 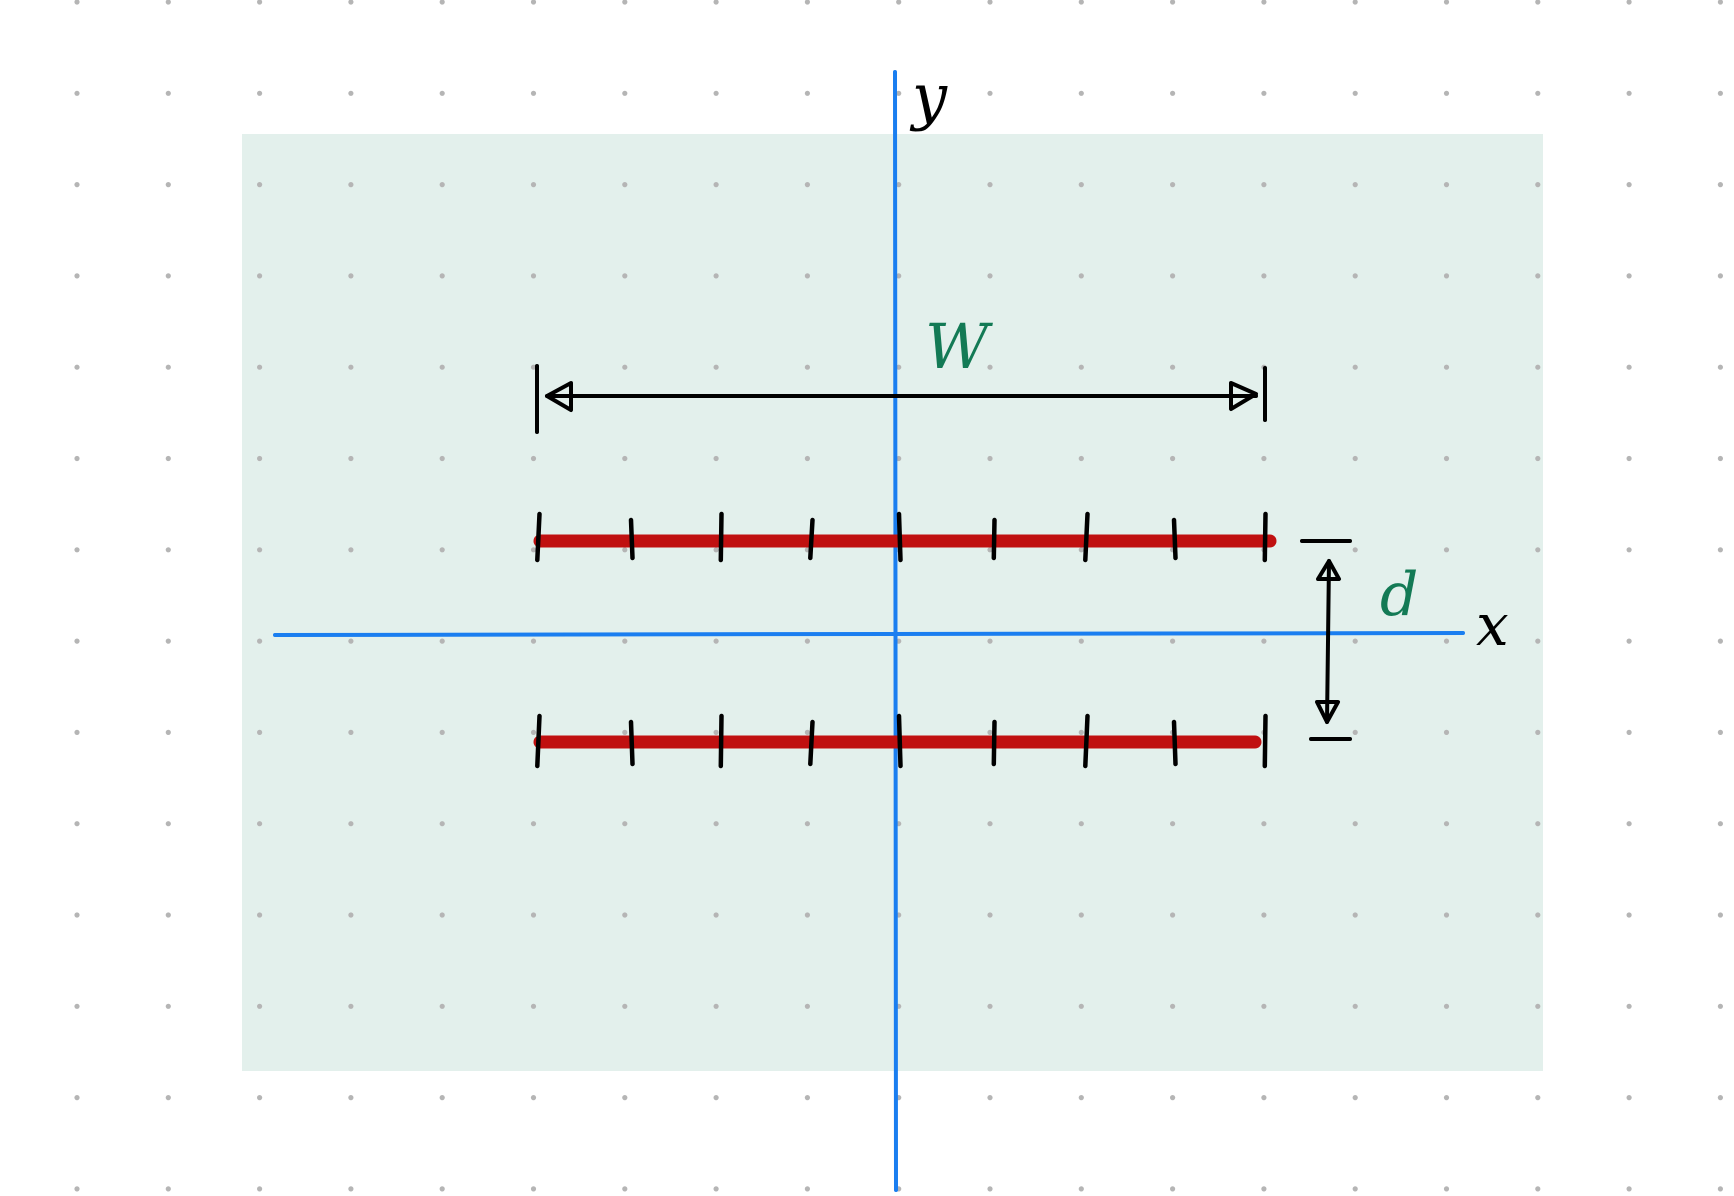 What do you see at coordinates (905, 537) in the screenshot?
I see `top-plate` at bounding box center [905, 537].